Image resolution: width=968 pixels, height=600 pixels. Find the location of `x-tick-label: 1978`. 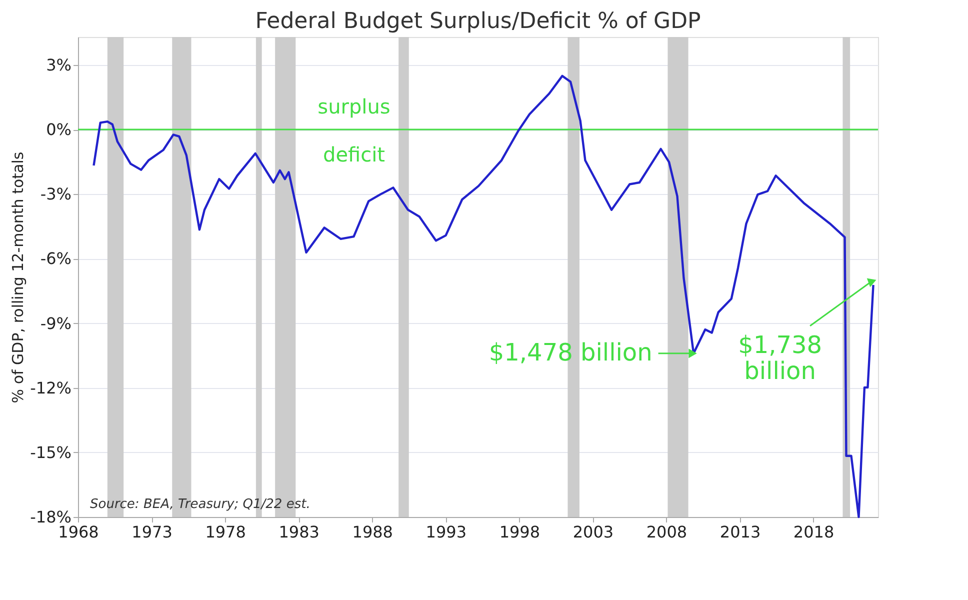

x-tick-label: 1978 is located at coordinates (225, 532).